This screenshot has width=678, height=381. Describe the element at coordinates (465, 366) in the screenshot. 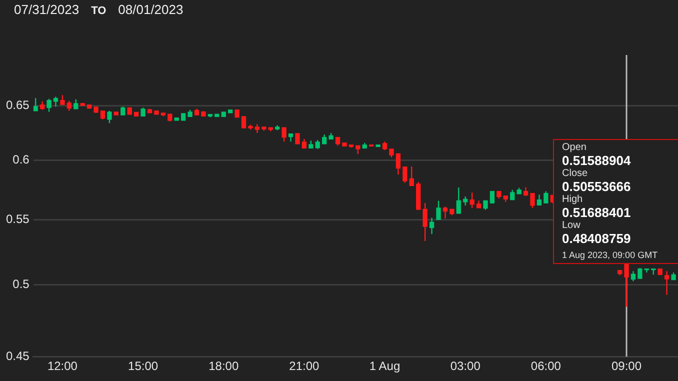

I see `x-tick-label: 03:00` at that location.